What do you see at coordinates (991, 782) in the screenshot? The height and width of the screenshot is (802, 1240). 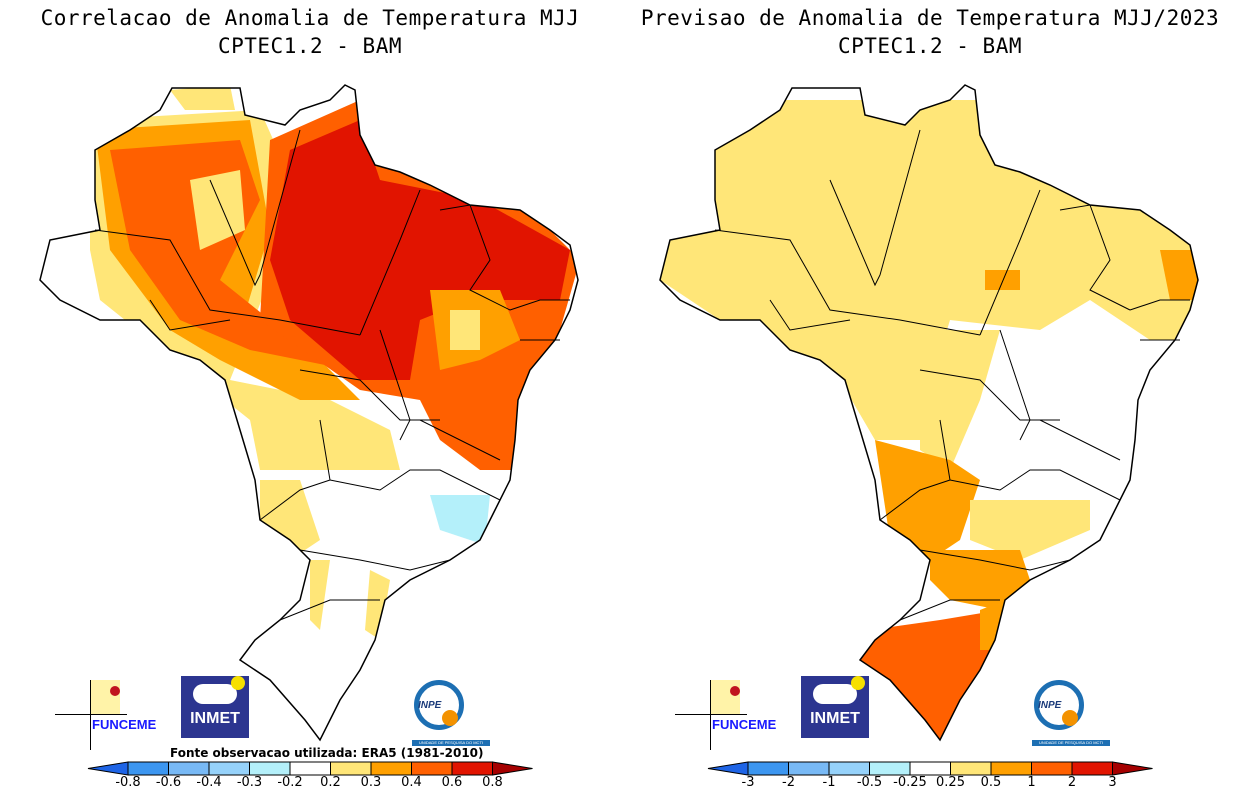 I see `colorbar-tick-label: 0.5` at bounding box center [991, 782].